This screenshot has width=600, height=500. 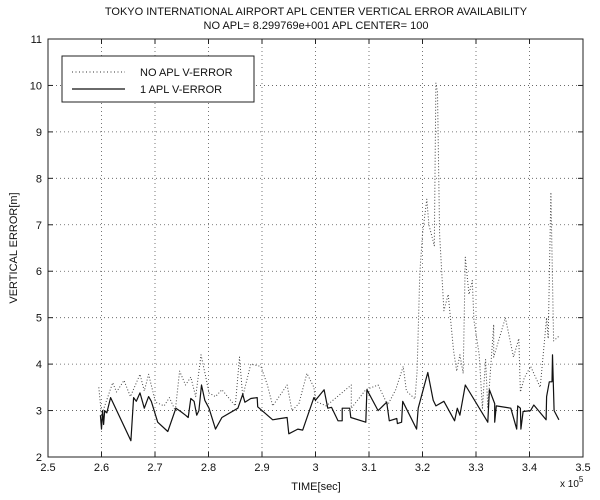 What do you see at coordinates (316, 487) in the screenshot?
I see `x-axis-label: TIME[sec]` at bounding box center [316, 487].